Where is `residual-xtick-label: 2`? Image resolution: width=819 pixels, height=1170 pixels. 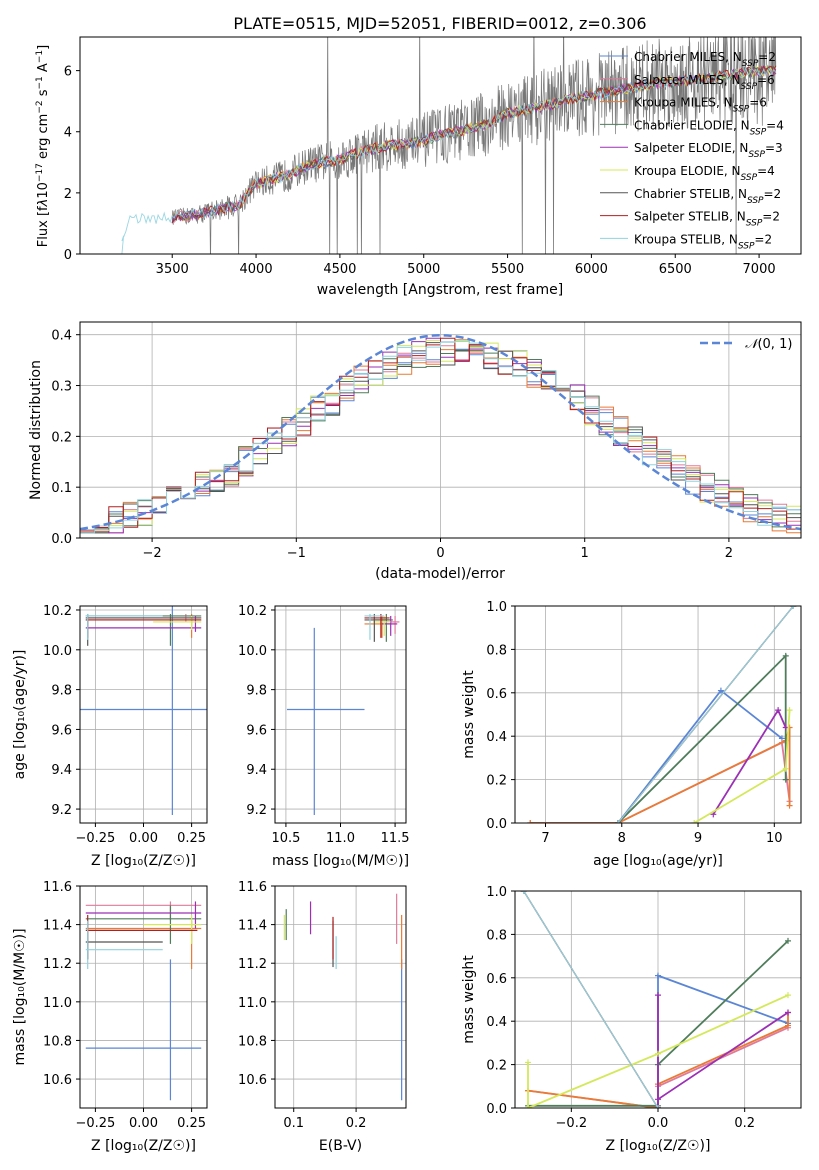
residual-xtick-label: 2 is located at coordinates (729, 553).